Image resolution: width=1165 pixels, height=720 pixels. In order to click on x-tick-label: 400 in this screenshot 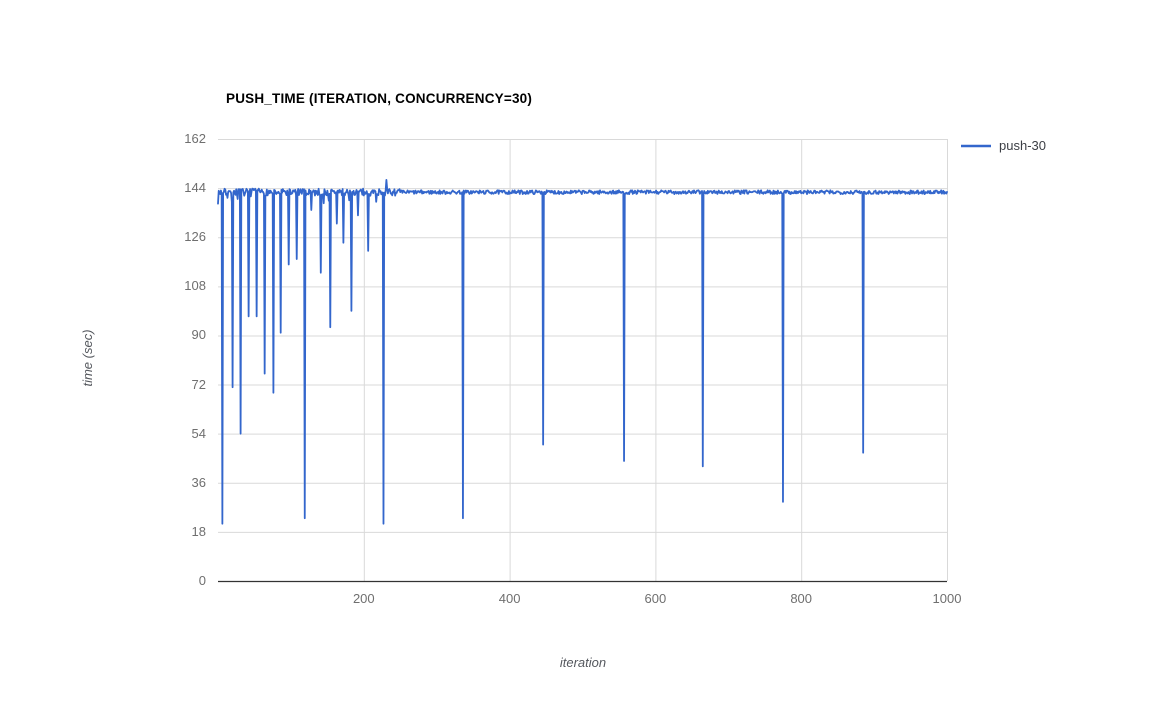, I will do `click(509, 598)`.